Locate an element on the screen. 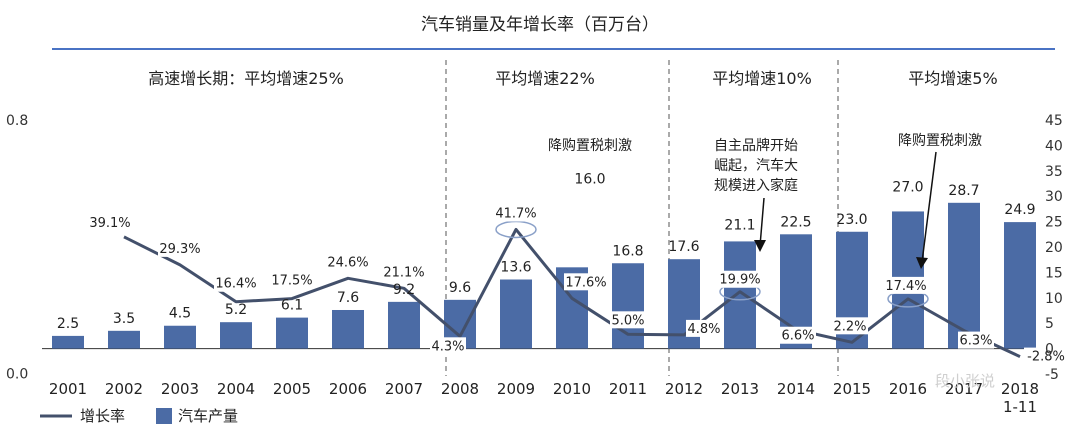 The height and width of the screenshot is (431, 1080). rate-label-6: 21.1% is located at coordinates (403, 272).